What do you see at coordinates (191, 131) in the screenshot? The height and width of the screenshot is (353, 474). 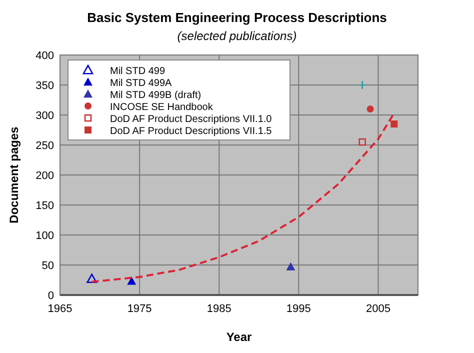 I see `legend-label: DoD AF Product Descriptions VII.1.5` at bounding box center [191, 131].